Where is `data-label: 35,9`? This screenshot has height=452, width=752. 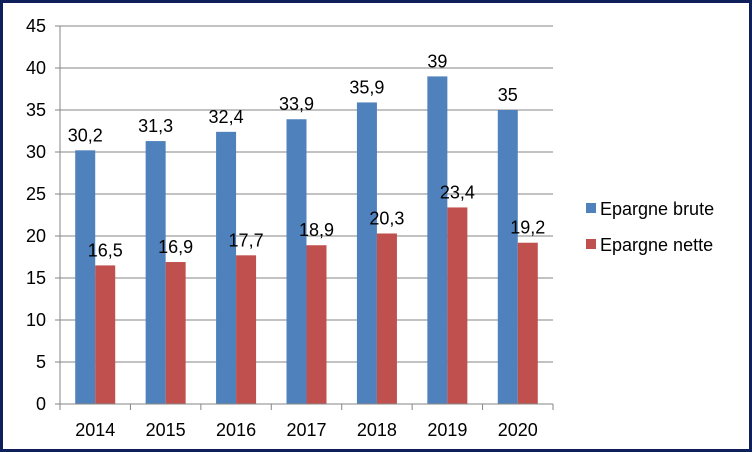 data-label: 35,9 is located at coordinates (366, 87).